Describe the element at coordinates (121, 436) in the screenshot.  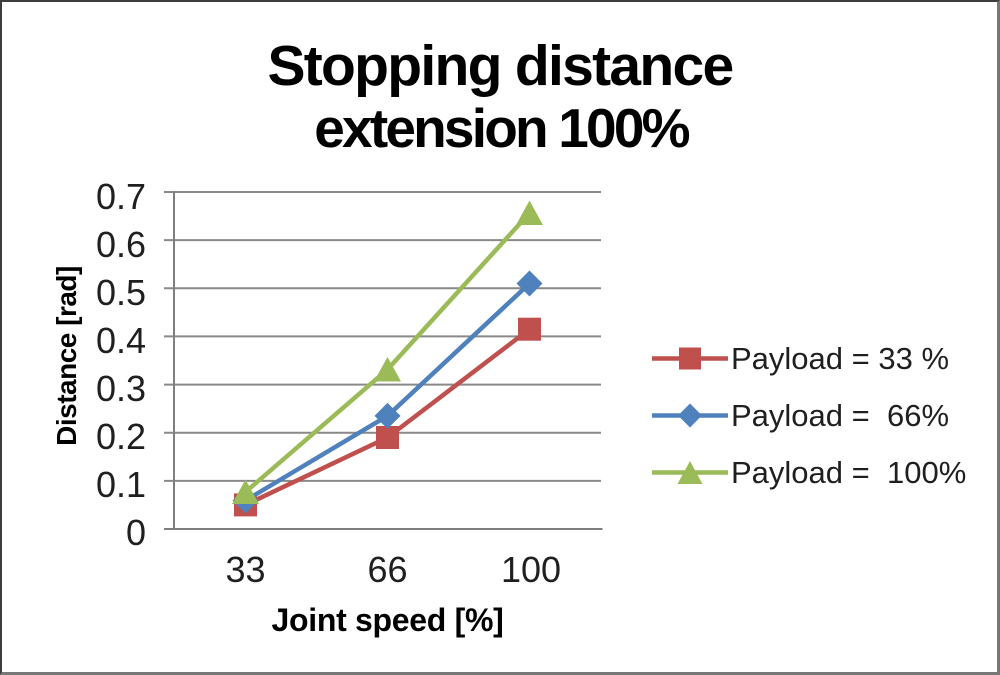
I see `svg-text: 0.2` at that location.